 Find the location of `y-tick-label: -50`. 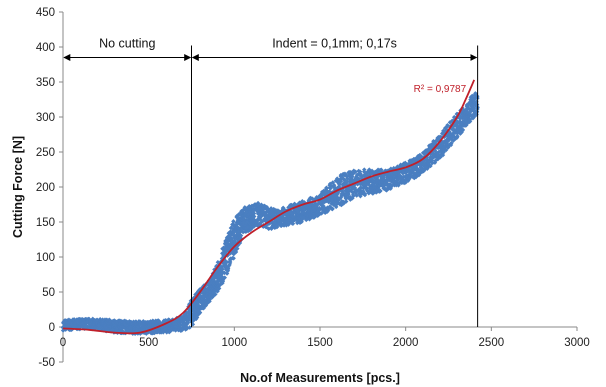

y-tick-label: -50 is located at coordinates (46, 363).